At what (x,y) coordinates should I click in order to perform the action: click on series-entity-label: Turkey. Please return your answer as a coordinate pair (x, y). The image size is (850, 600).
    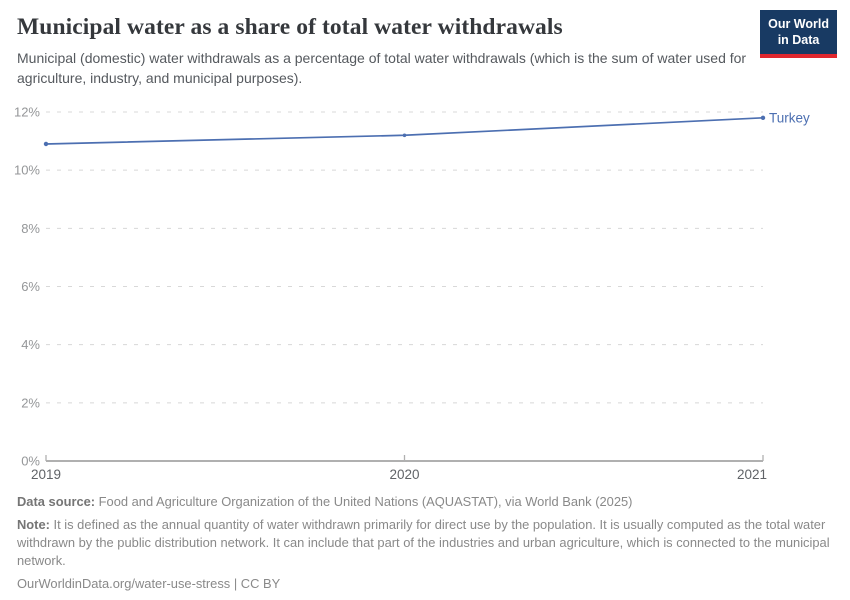
    Looking at the image, I should click on (789, 117).